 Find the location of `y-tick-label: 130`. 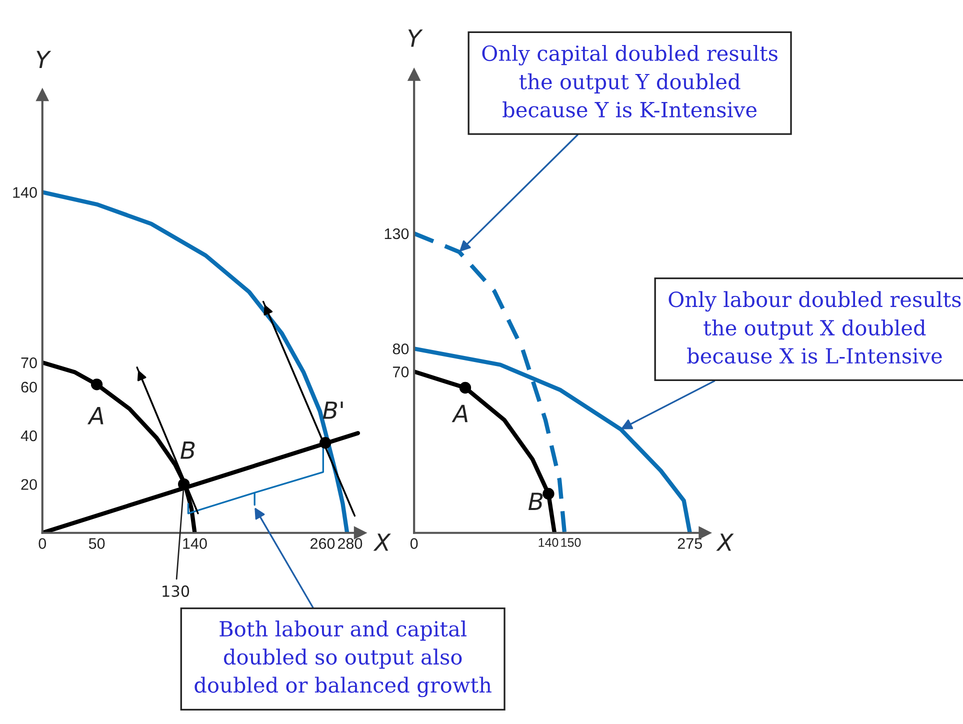

y-tick-label: 130 is located at coordinates (396, 234).